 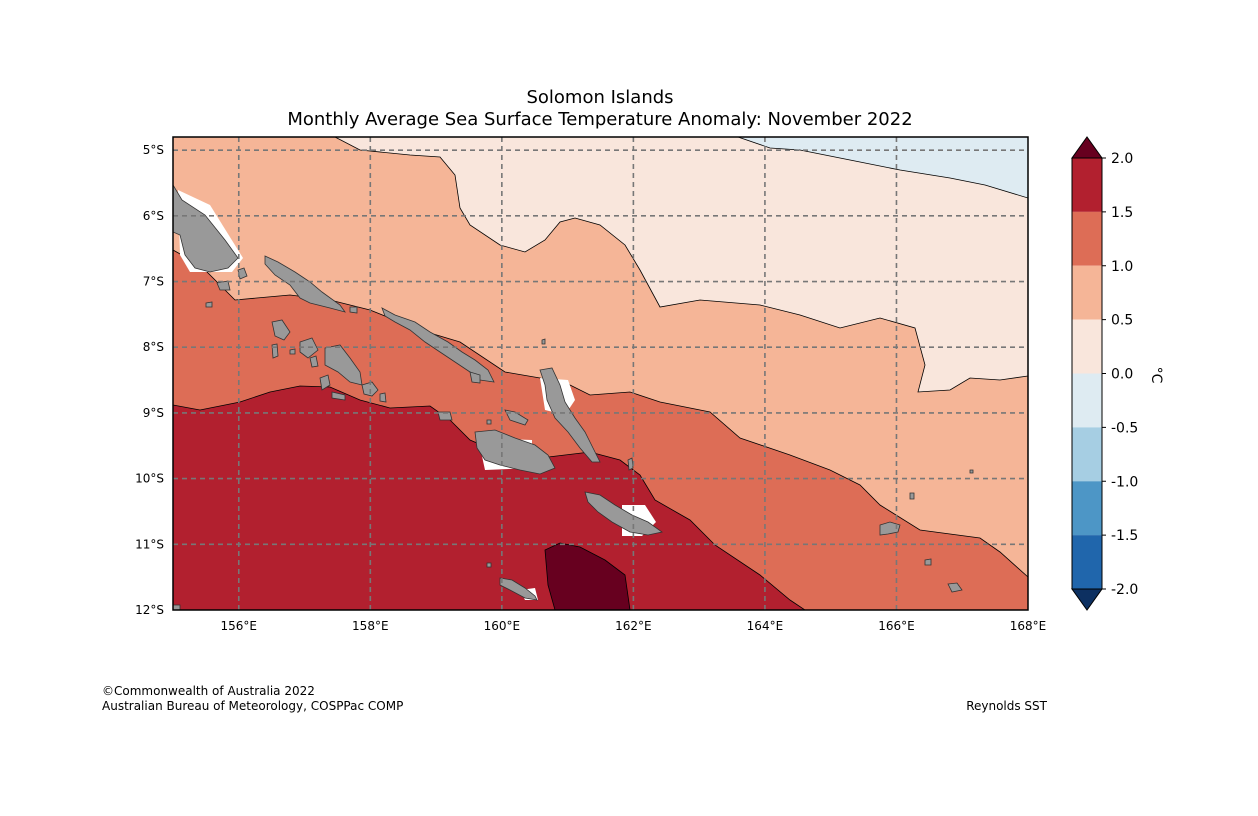 What do you see at coordinates (896, 626) in the screenshot?
I see `lon-tick-label: 166°E` at bounding box center [896, 626].